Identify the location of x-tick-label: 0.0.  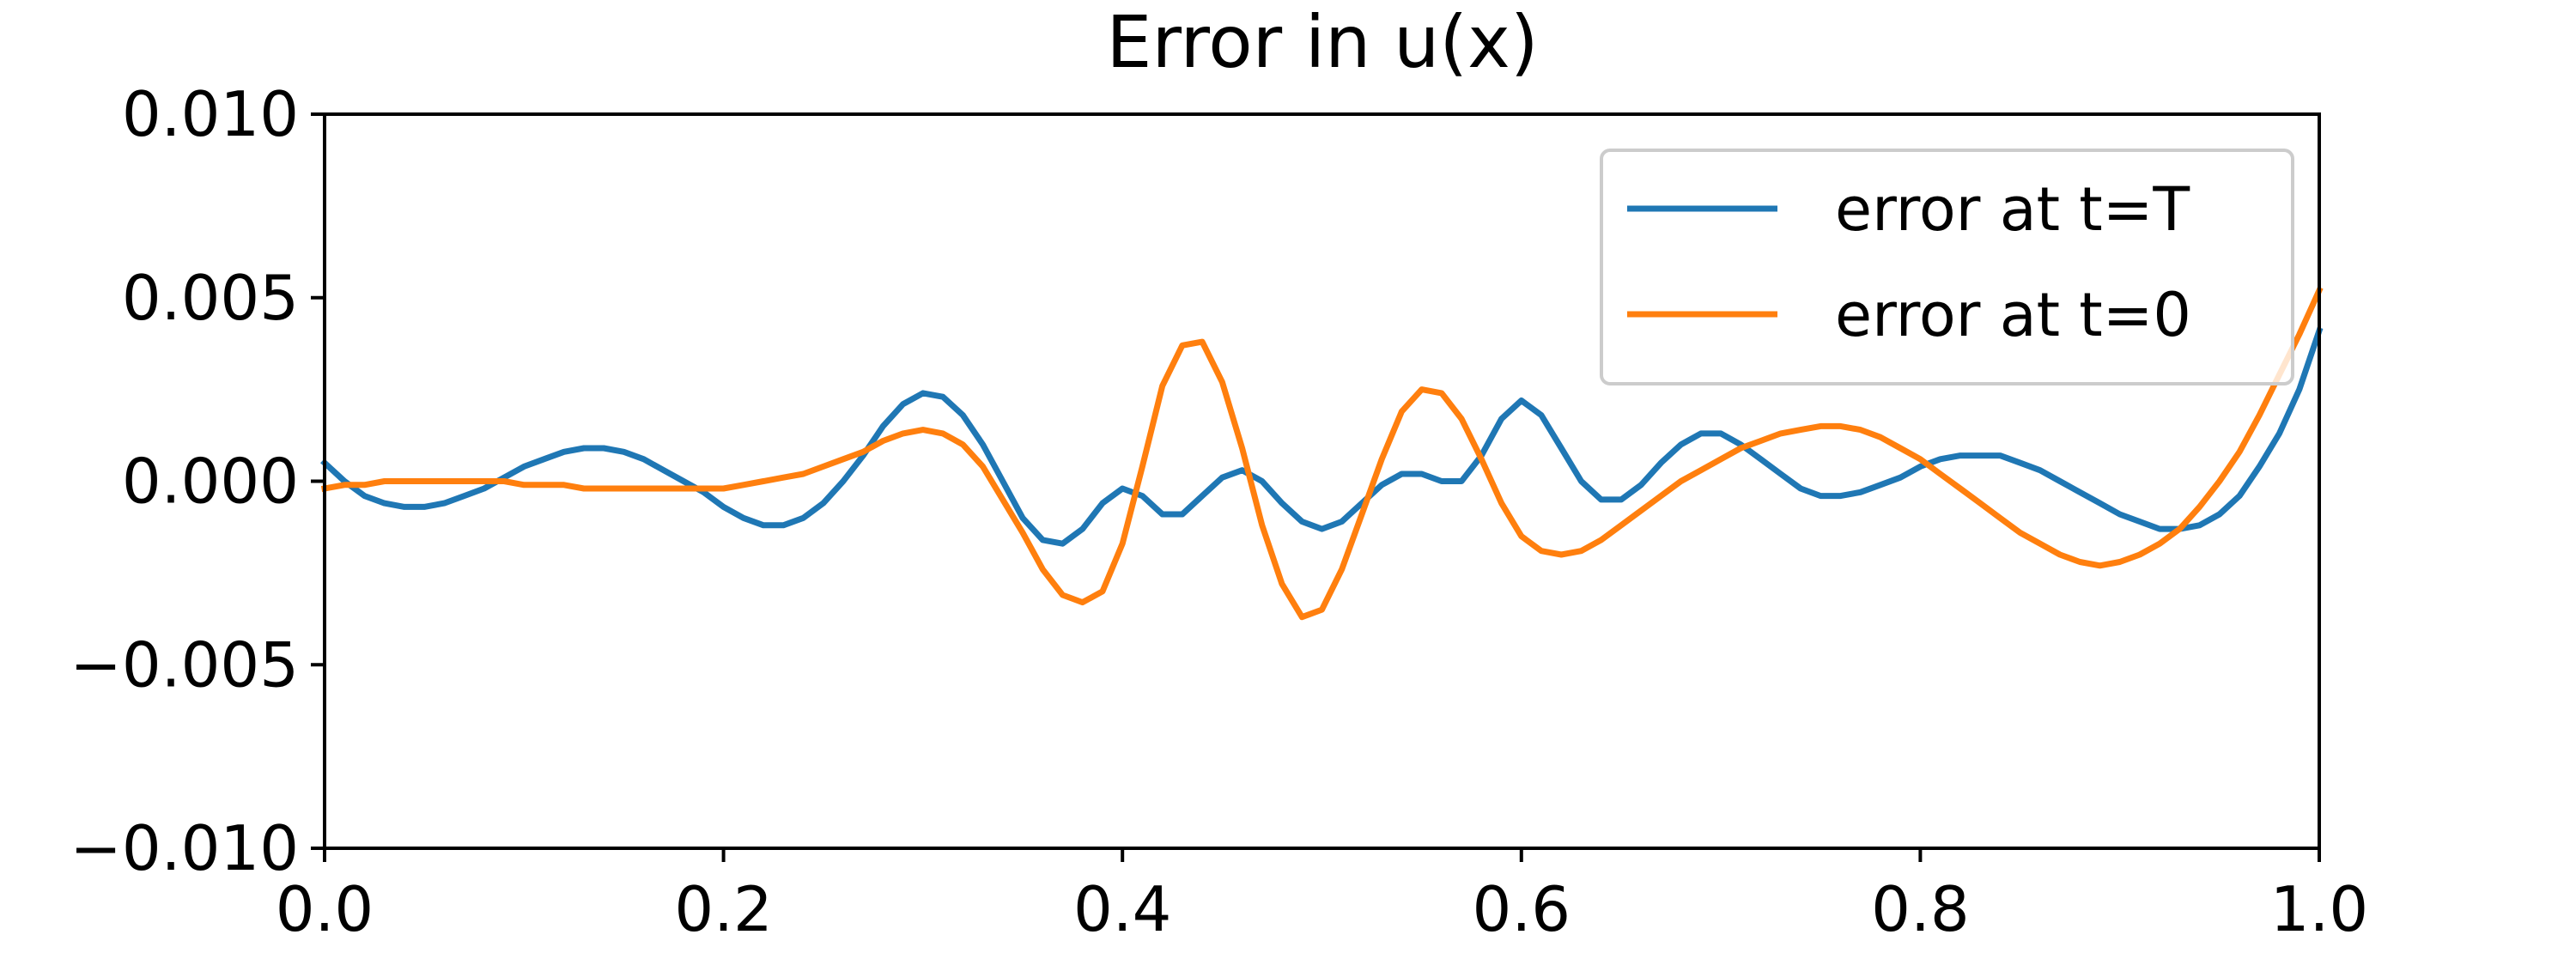
(325, 909).